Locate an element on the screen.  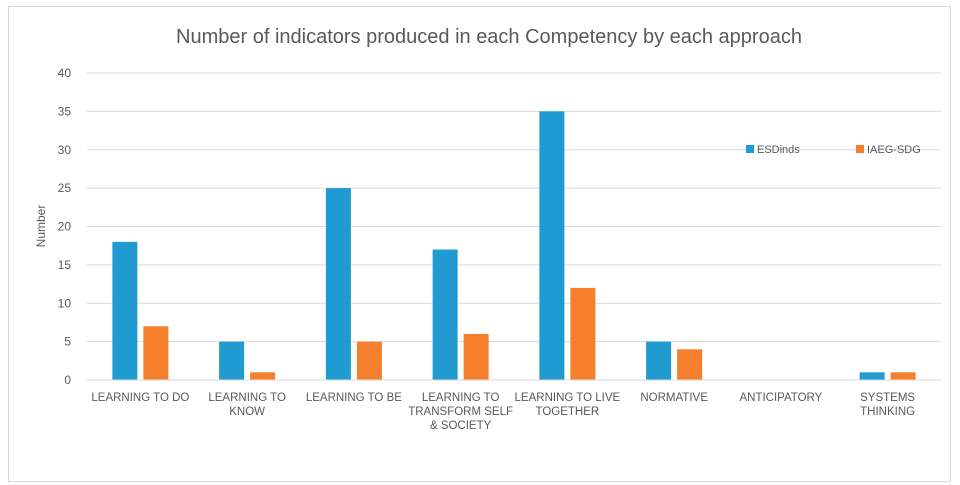
y-tick-label: 20 is located at coordinates (65, 227).